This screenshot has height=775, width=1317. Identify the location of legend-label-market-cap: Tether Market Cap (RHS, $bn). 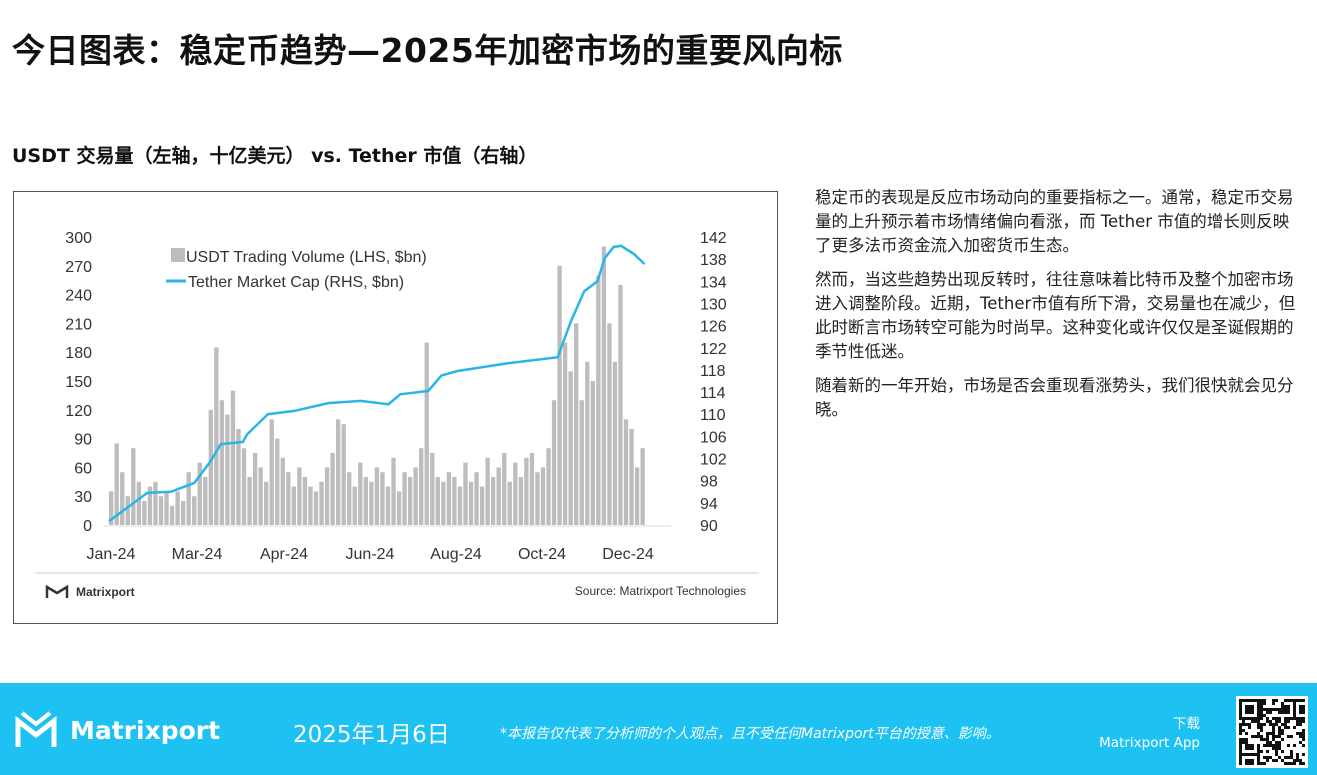
(296, 282).